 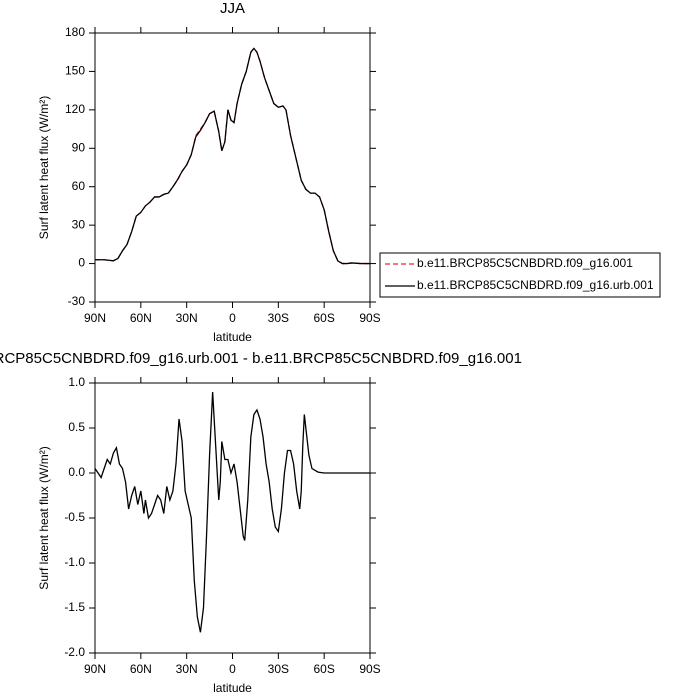 I want to click on y-tick-label: 150, so click(x=75, y=71).